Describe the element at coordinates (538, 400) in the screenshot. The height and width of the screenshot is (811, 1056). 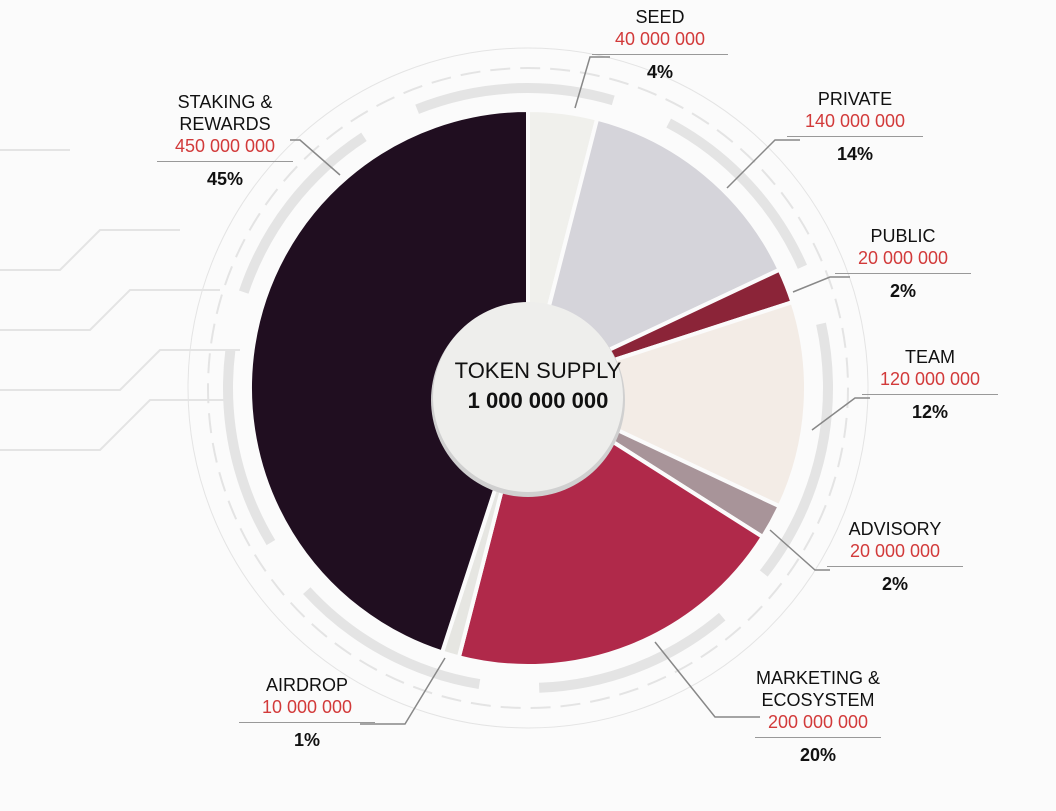
I see `total: 1 000 000 000` at that location.